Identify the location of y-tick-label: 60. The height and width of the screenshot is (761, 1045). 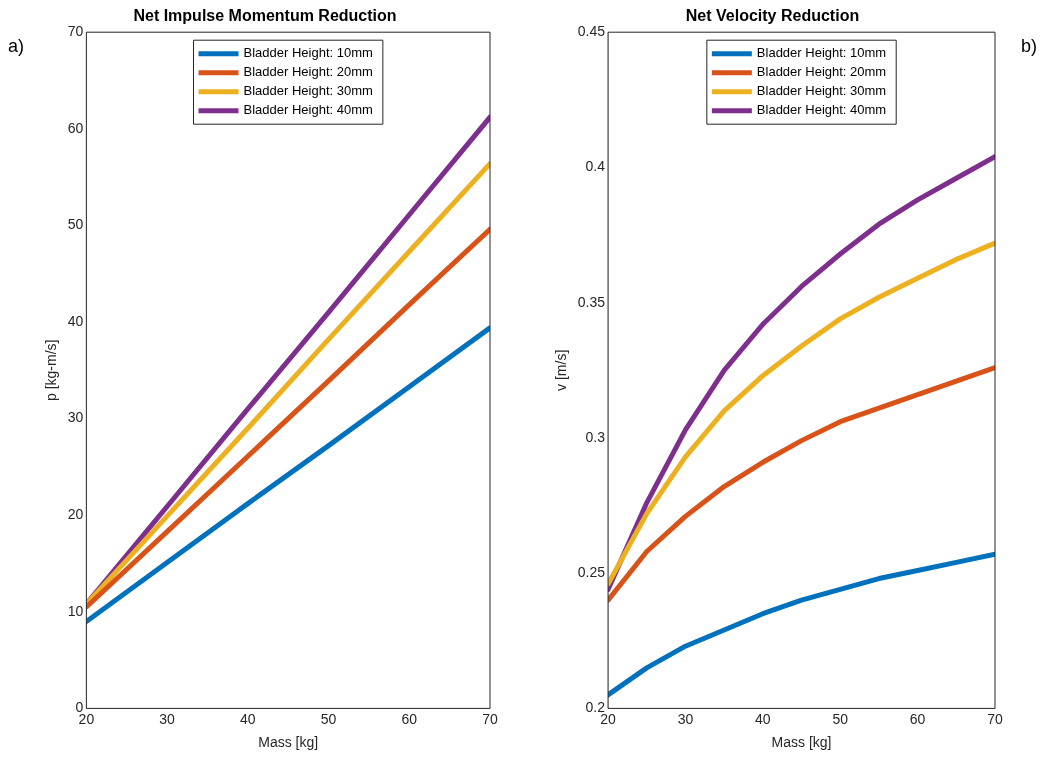
(75, 127).